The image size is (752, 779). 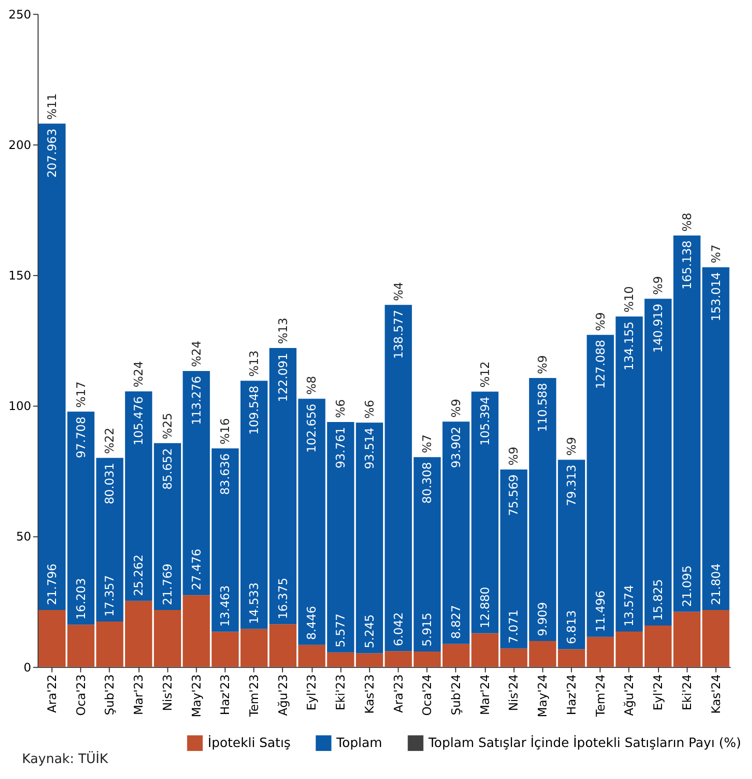 What do you see at coordinates (196, 400) in the screenshot?
I see `total-label: 113.276` at bounding box center [196, 400].